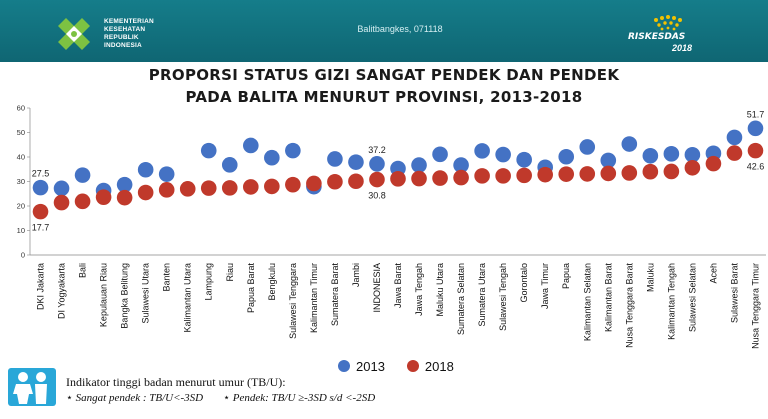 This screenshot has height=419, width=768. Describe the element at coordinates (121, 37) in the screenshot. I see `ministry-line-3: REPUBLIK` at that location.